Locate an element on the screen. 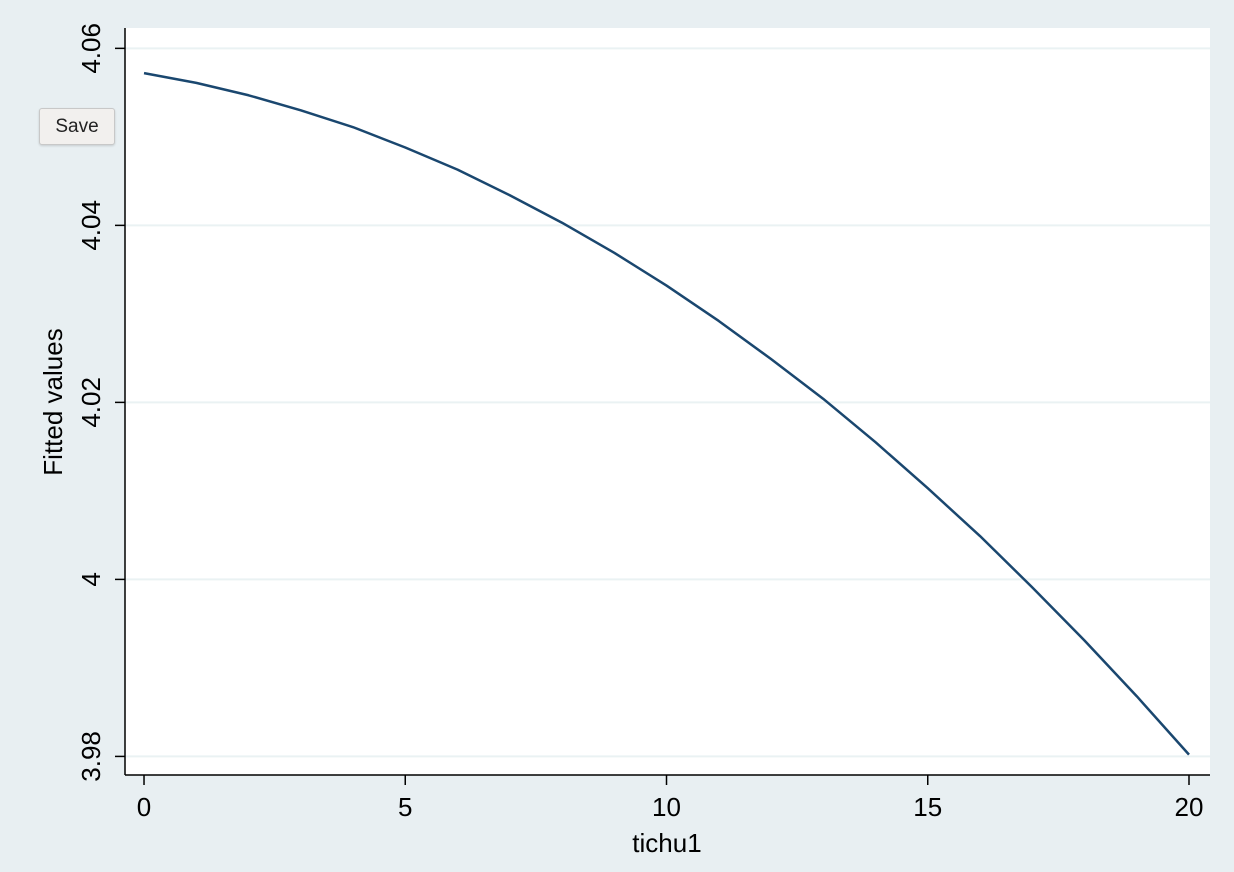 The image size is (1234, 872). y-axis-label: Fitted values is located at coordinates (53, 401).